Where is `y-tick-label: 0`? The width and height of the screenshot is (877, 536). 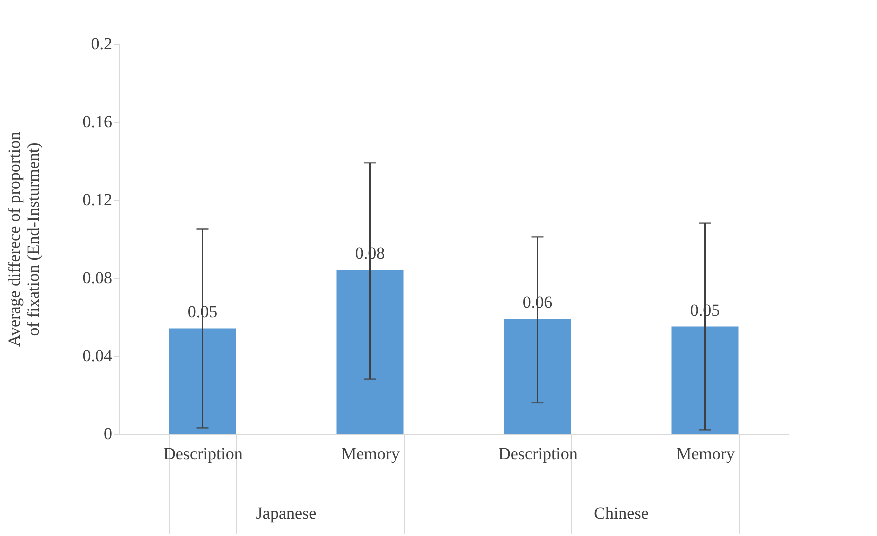
y-tick-label: 0 is located at coordinates (108, 434).